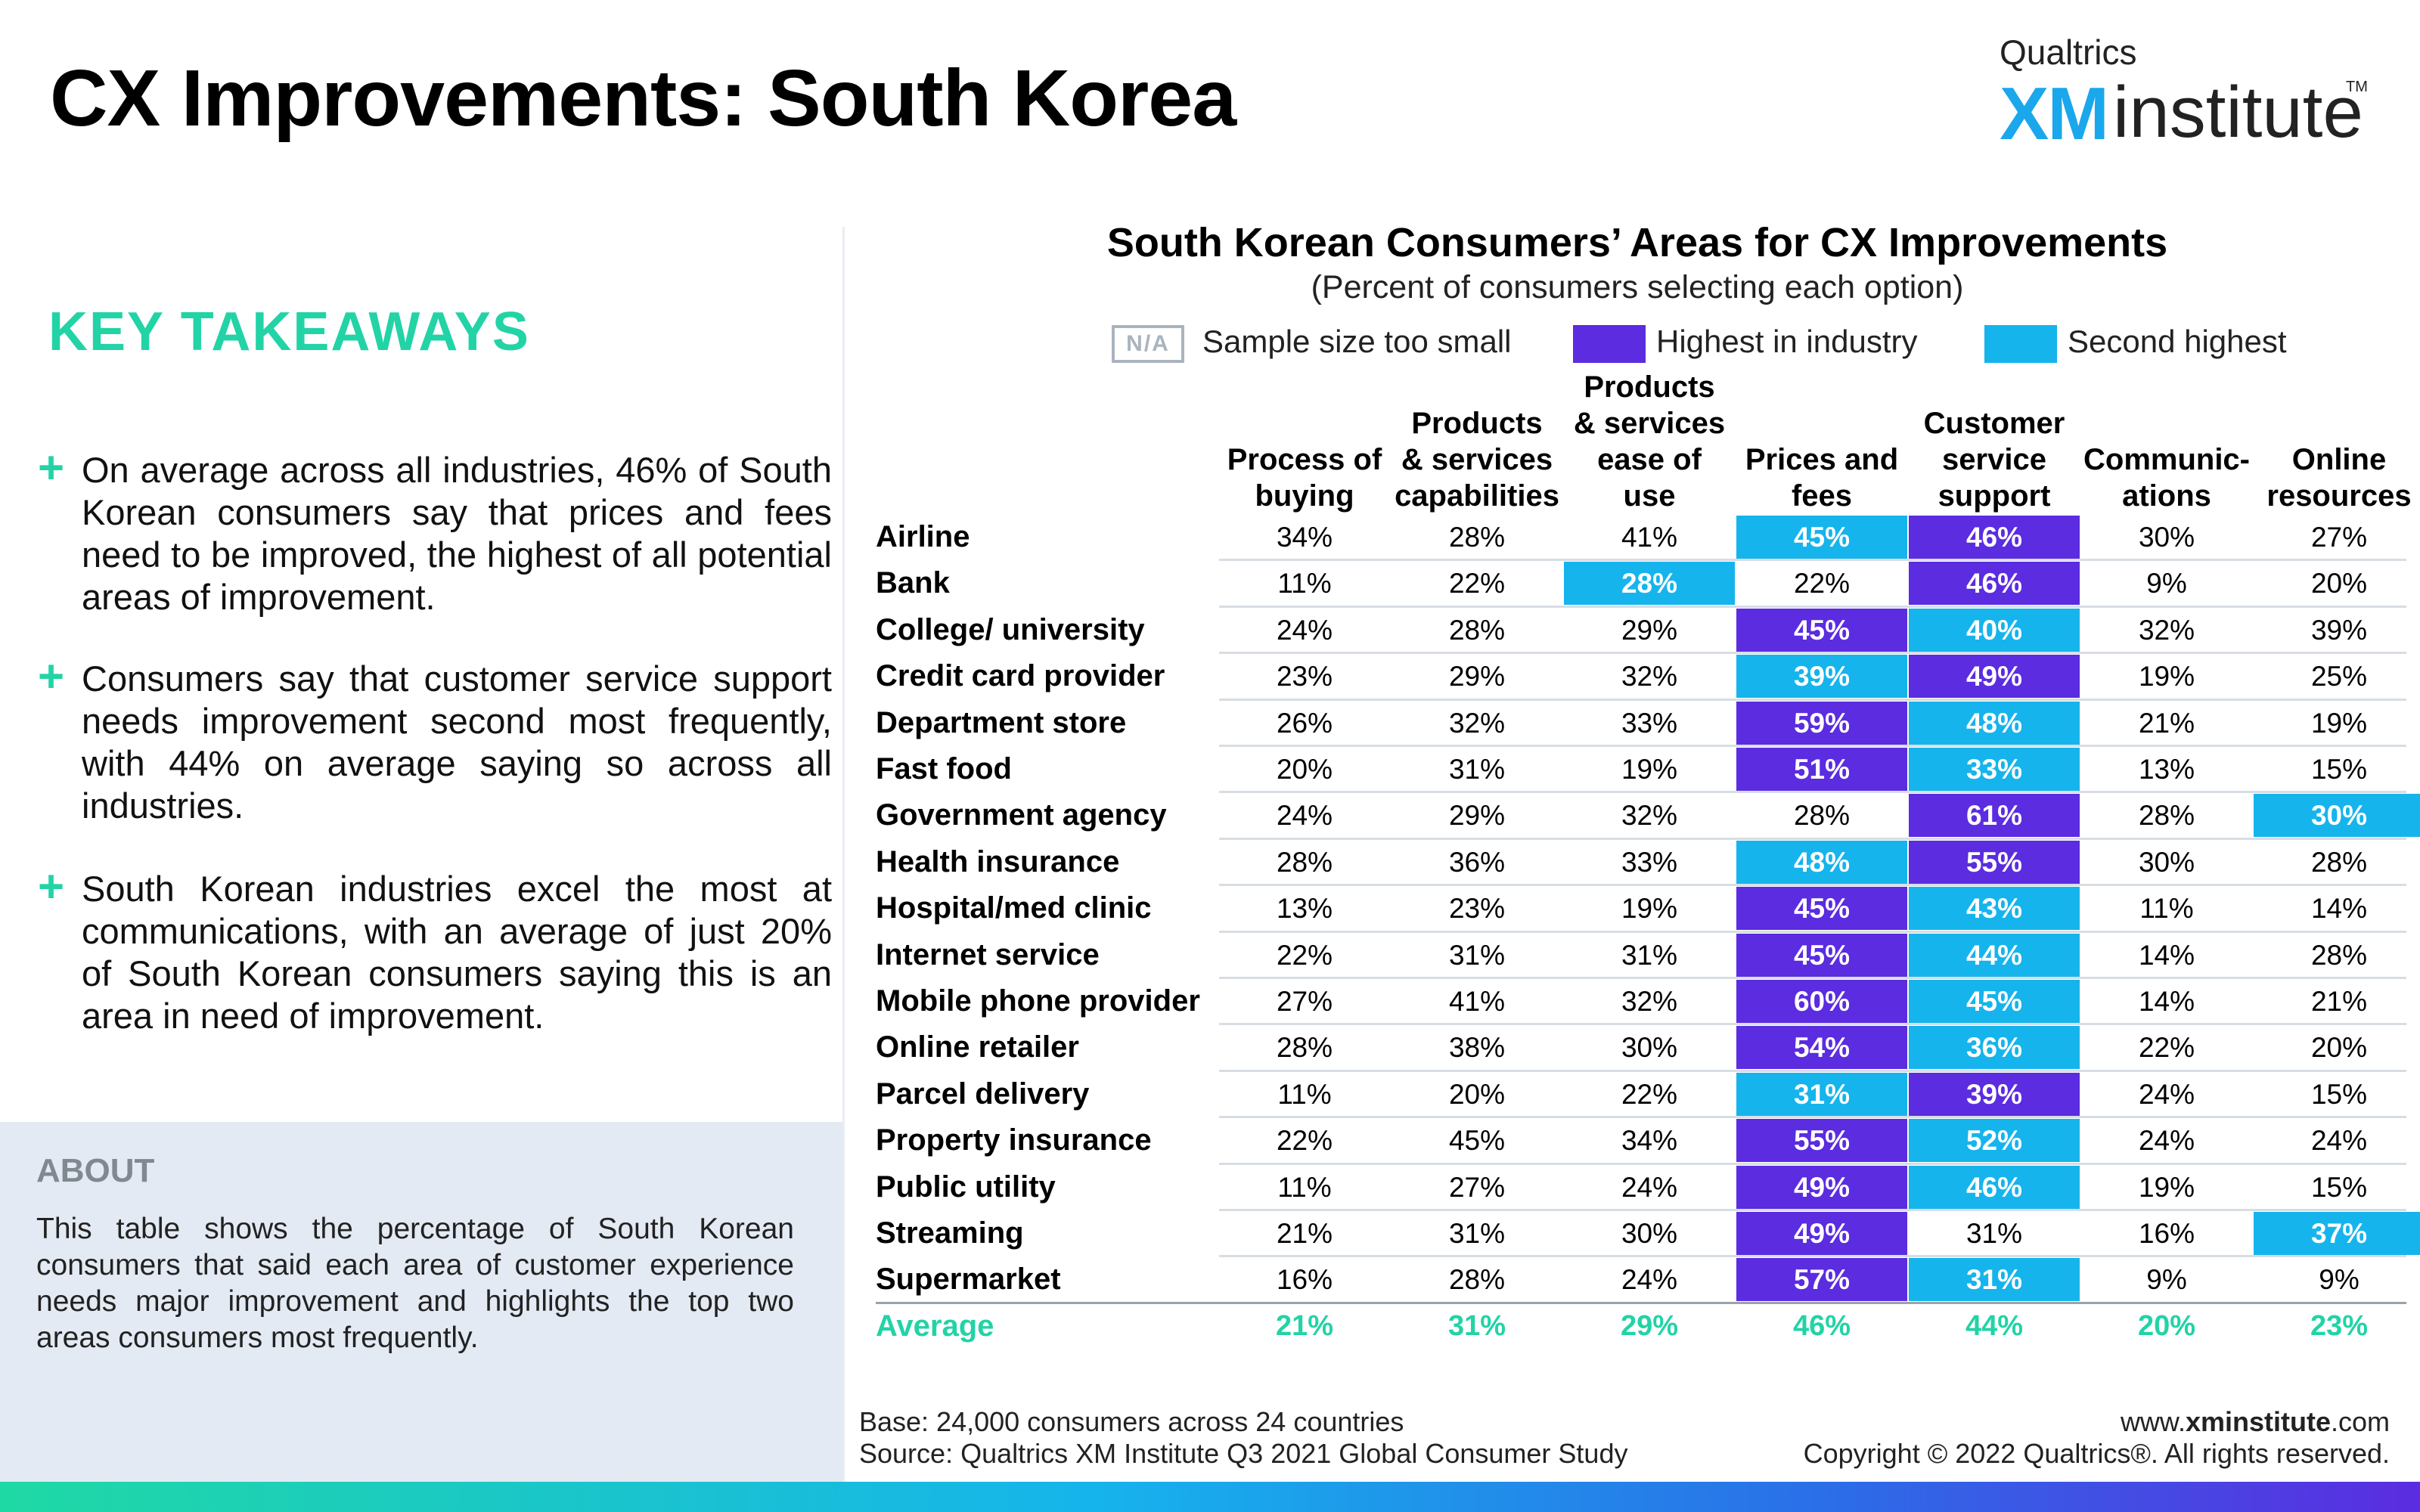  Describe the element at coordinates (1650, 441) in the screenshot. I see `column-header: Products & services ease of use` at that location.